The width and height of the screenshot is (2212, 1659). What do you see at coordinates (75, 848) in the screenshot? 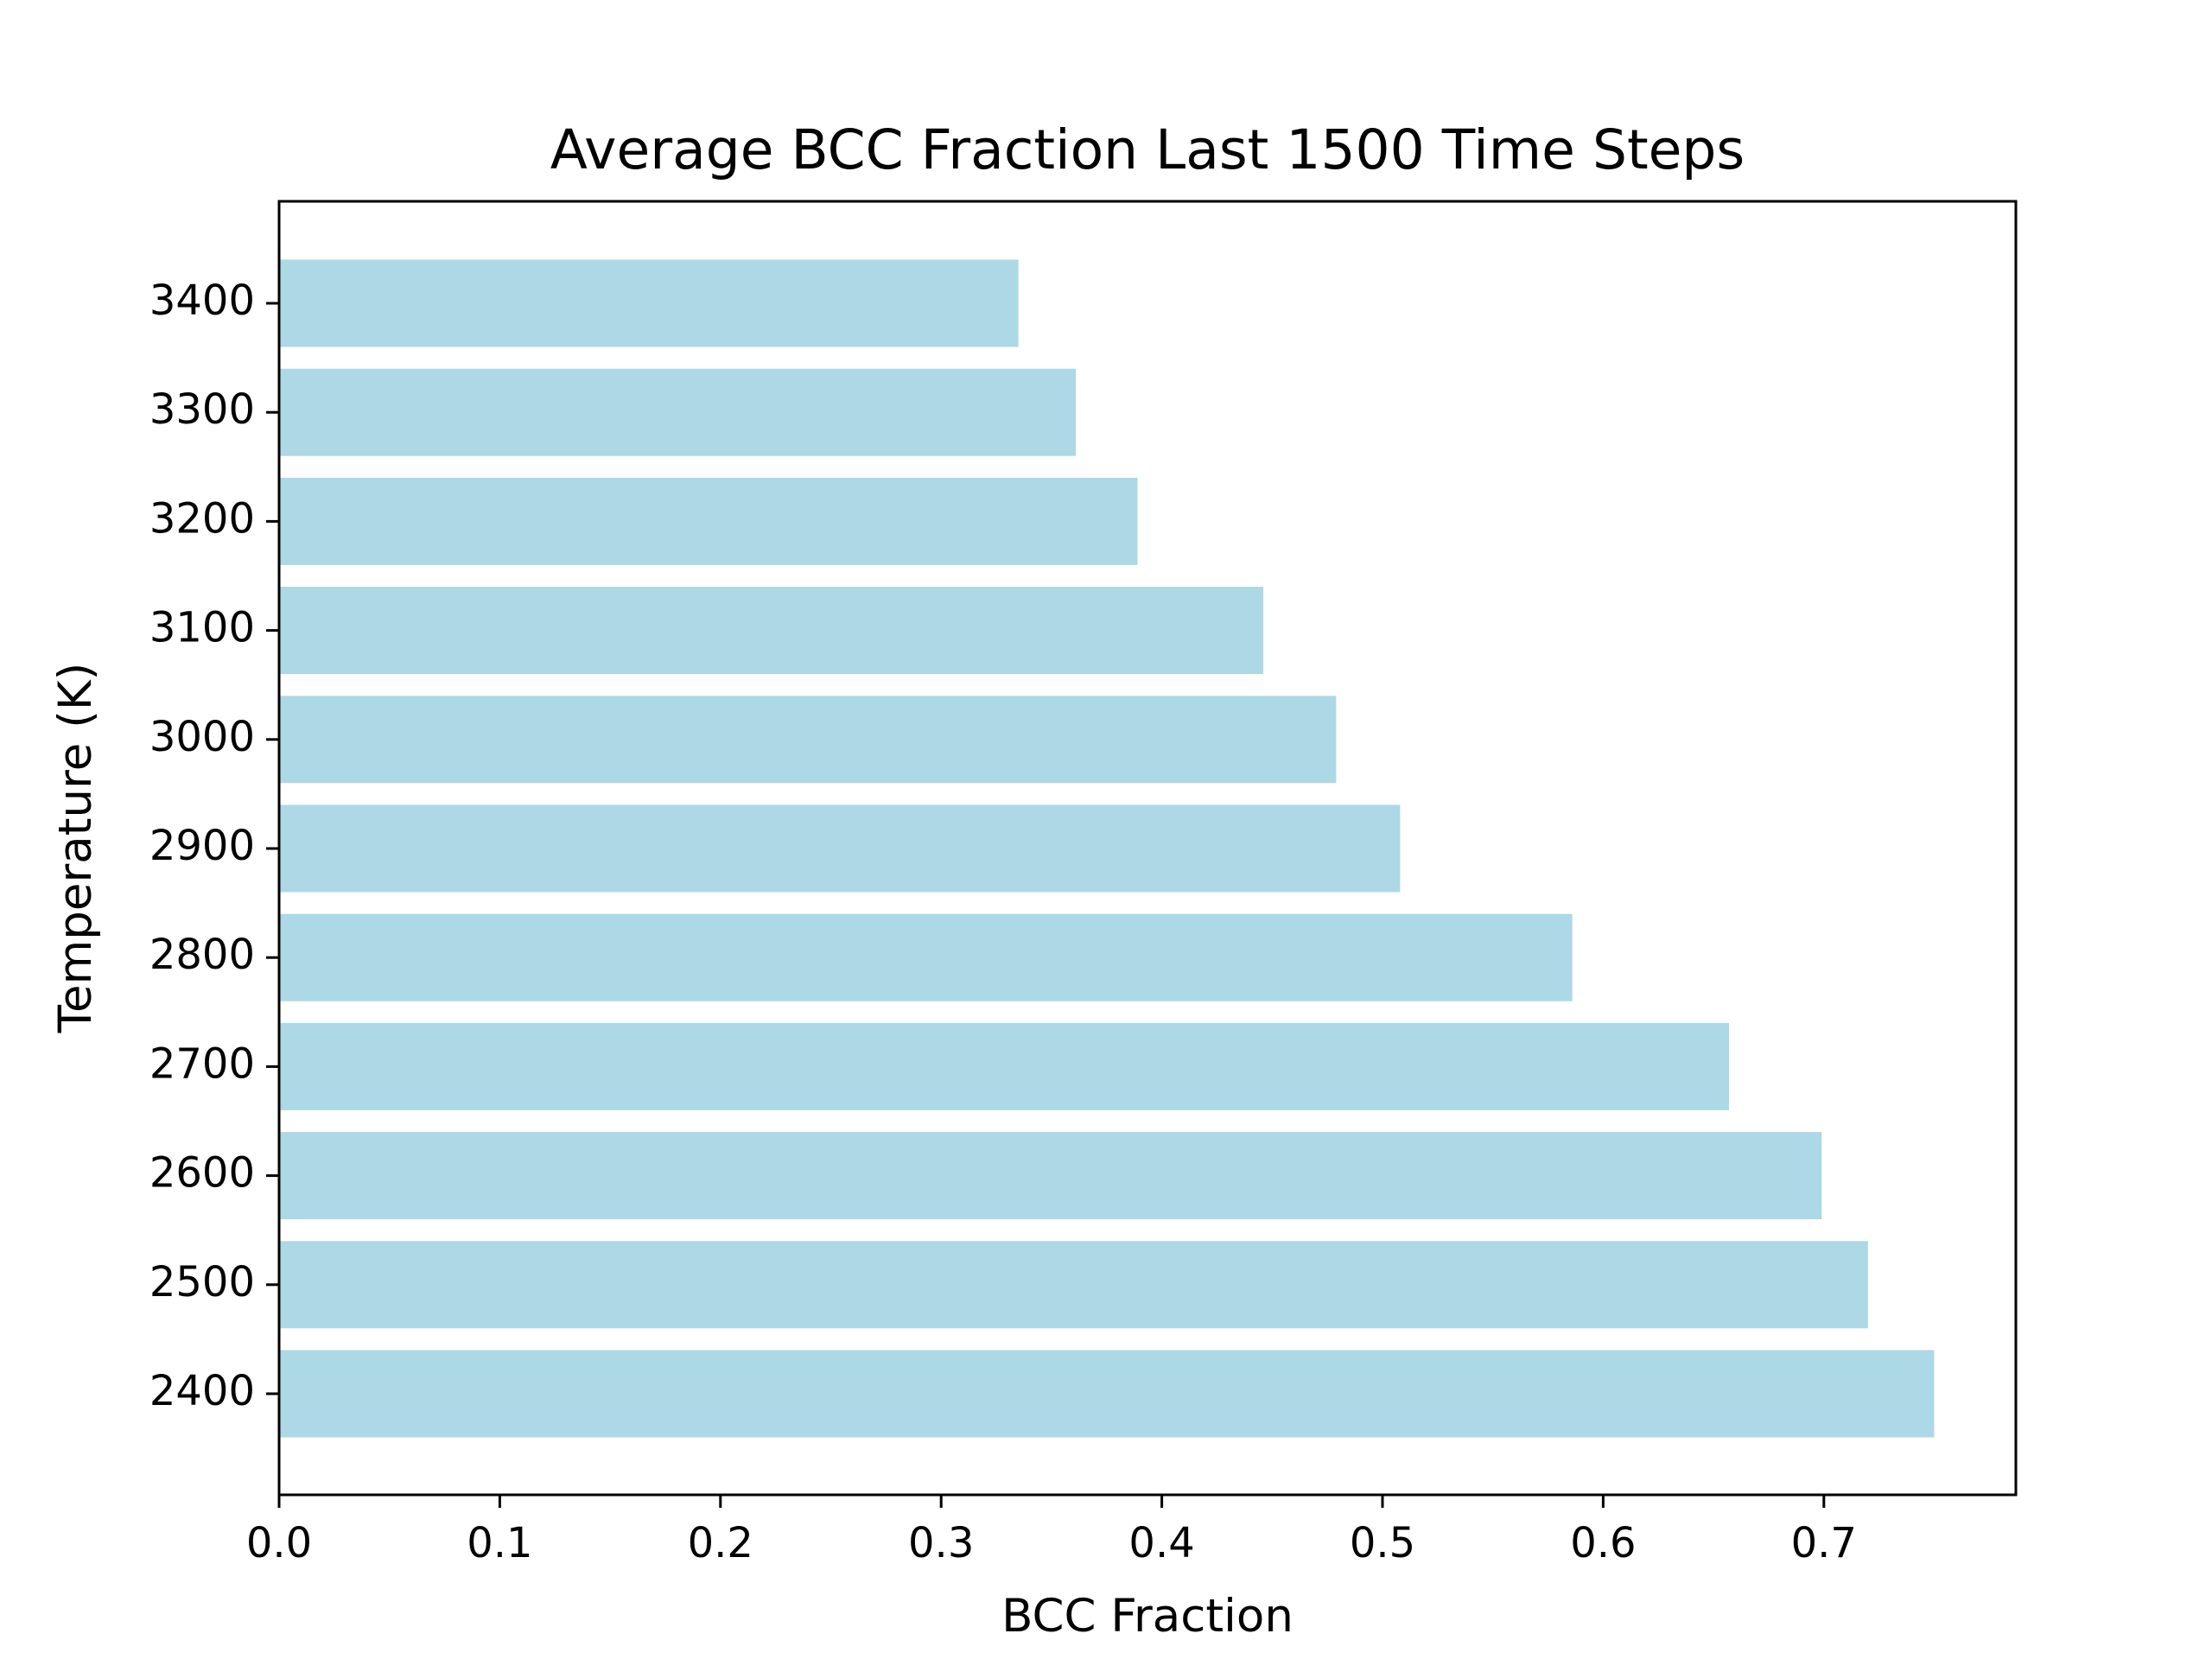
I see `y-axis-title: Temperature (K)` at bounding box center [75, 848].